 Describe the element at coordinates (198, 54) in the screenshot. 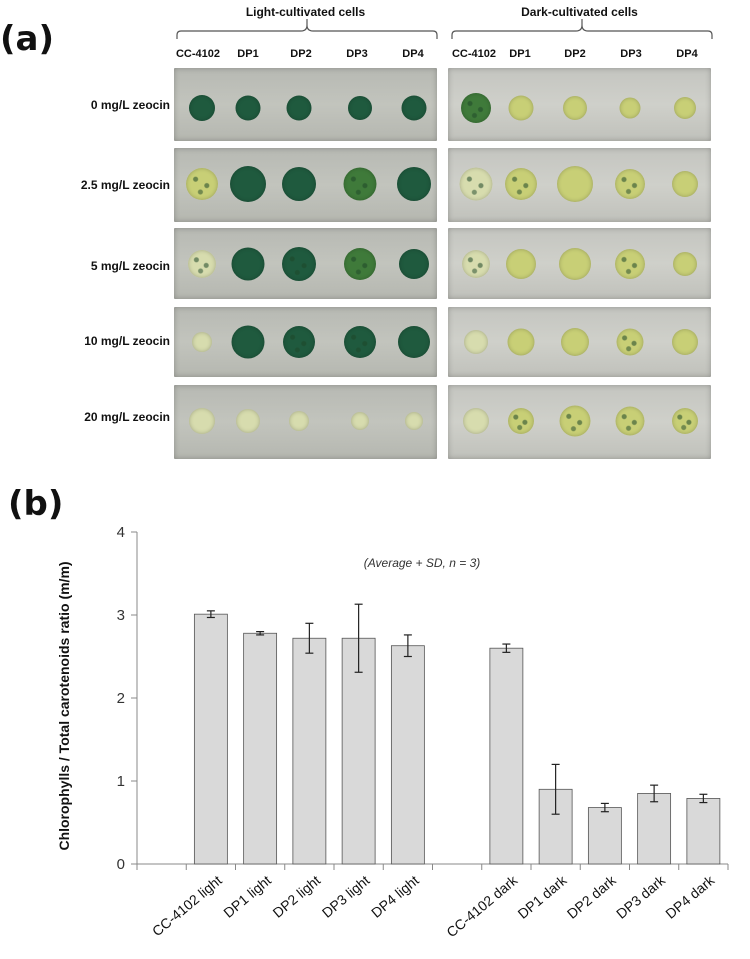

I see `light-col-label: CC-4102` at that location.